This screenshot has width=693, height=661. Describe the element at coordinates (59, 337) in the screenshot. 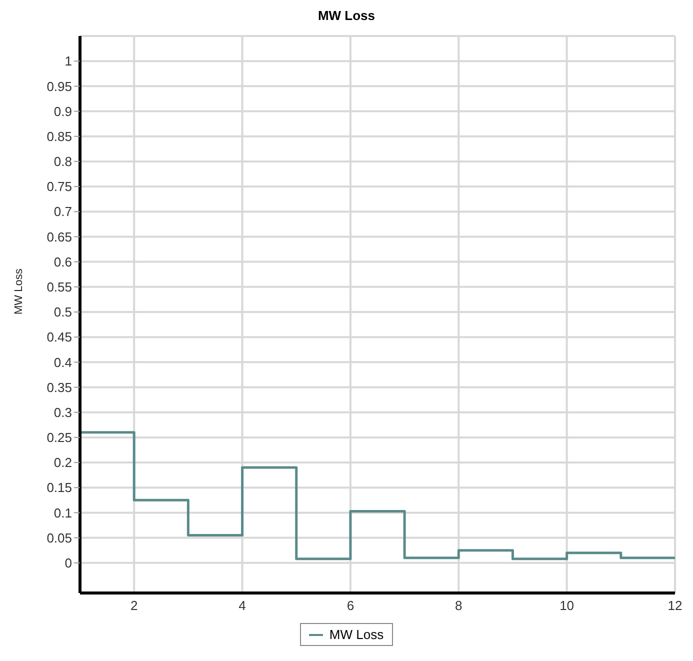

I see `y-tick-label: 0.45` at that location.